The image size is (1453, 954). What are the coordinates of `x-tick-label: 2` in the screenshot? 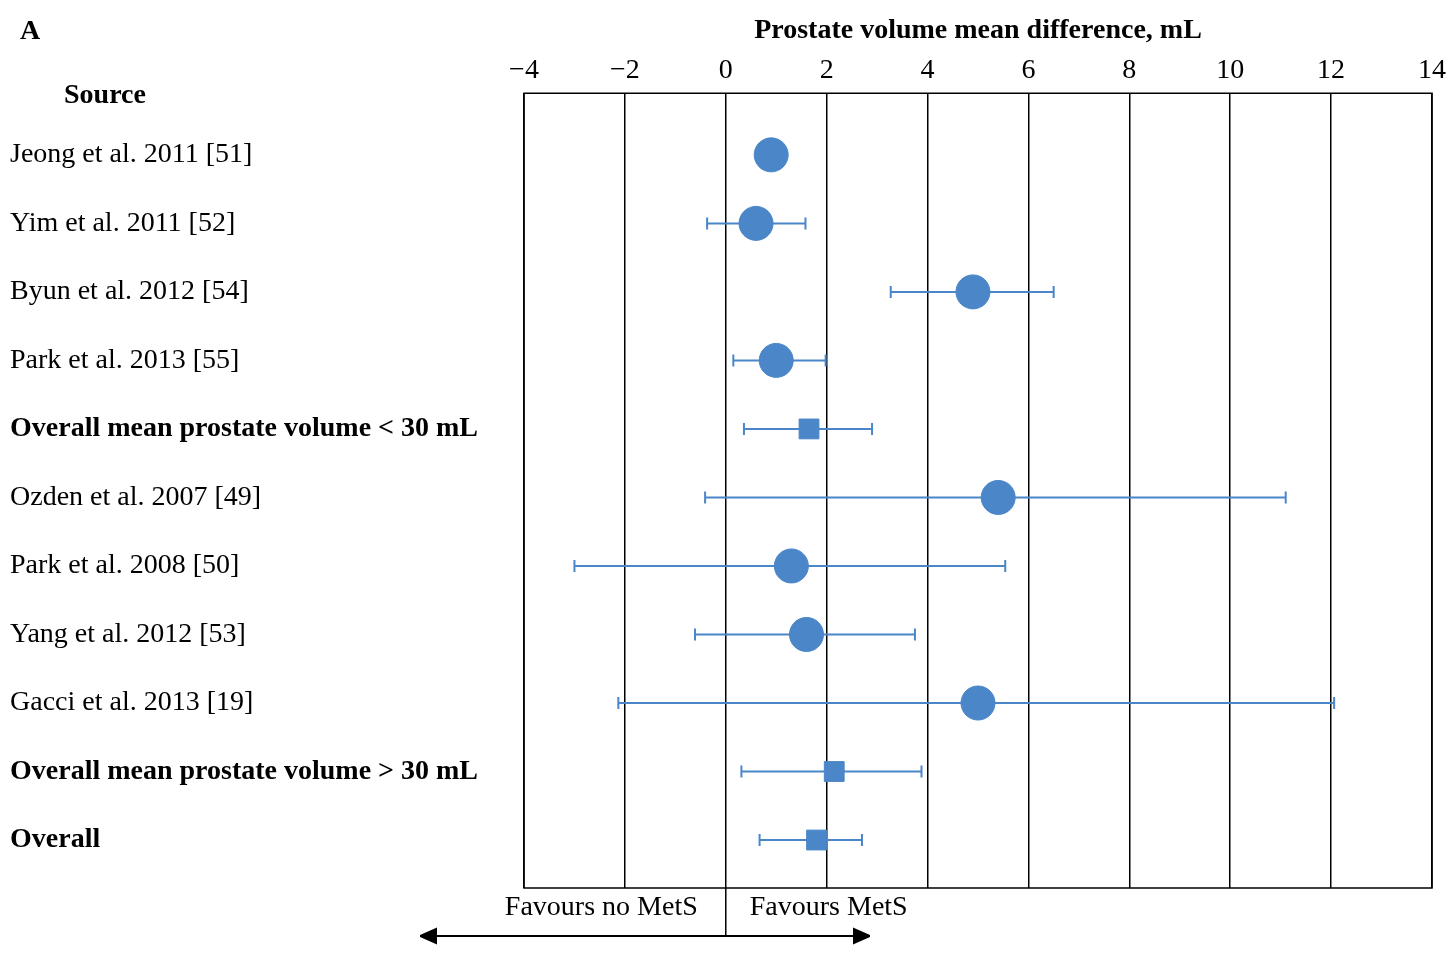 It's located at (826, 68).